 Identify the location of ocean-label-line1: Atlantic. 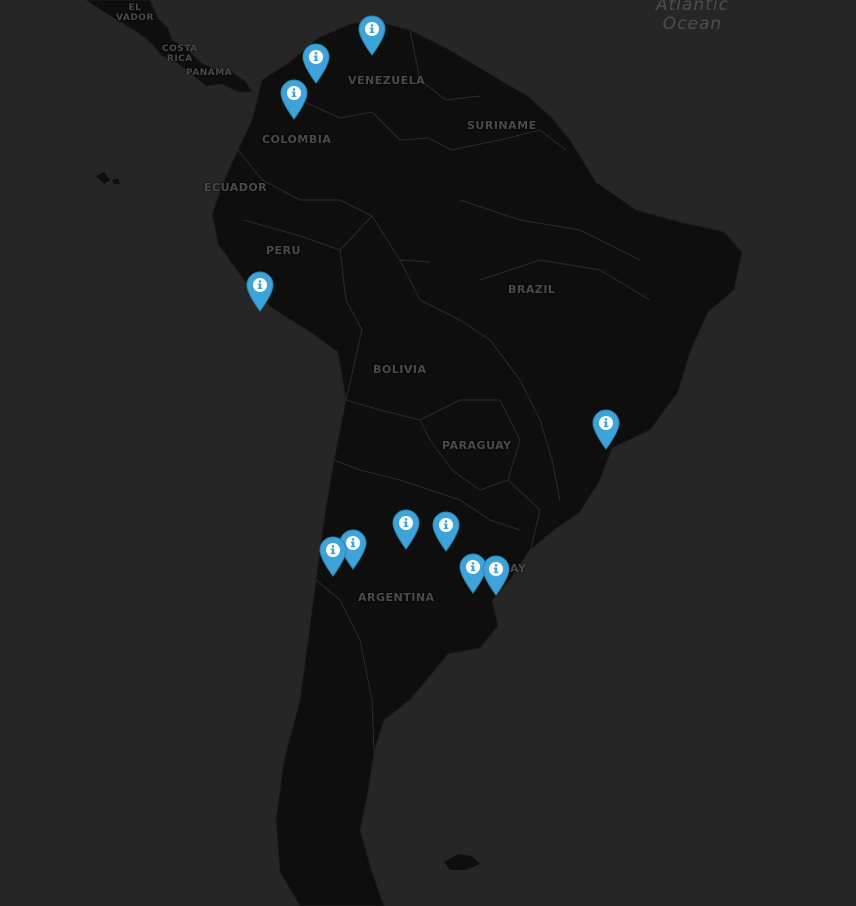
(692, 7).